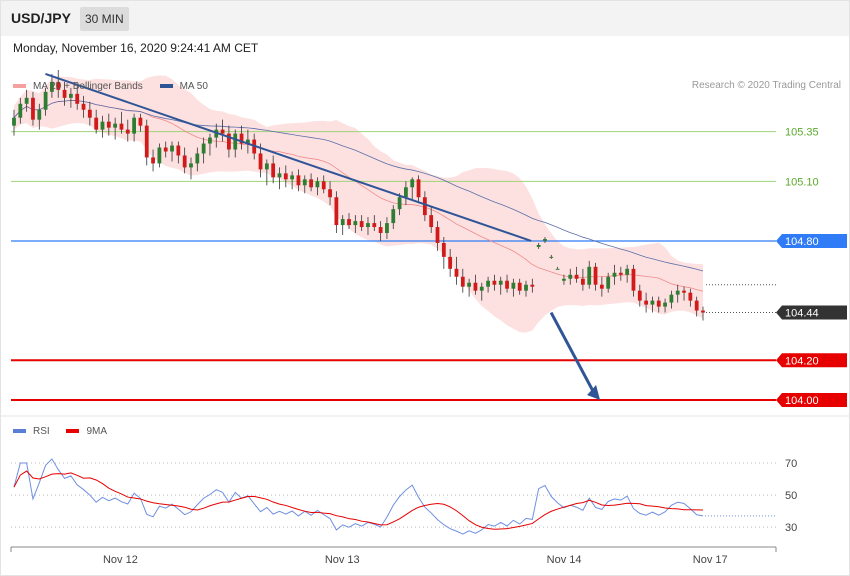  Describe the element at coordinates (802, 361) in the screenshot. I see `level-label-4: 104.20` at that location.